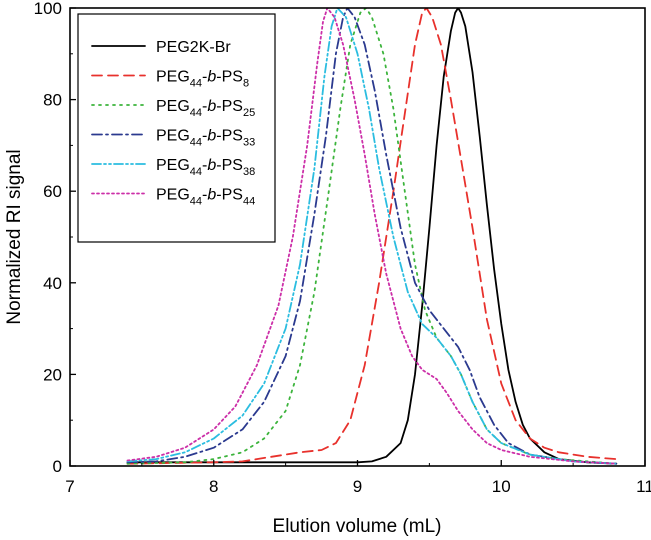 Image resolution: width=651 pixels, height=540 pixels. What do you see at coordinates (52, 374) in the screenshot?
I see `y-tick-label: 20` at bounding box center [52, 374].